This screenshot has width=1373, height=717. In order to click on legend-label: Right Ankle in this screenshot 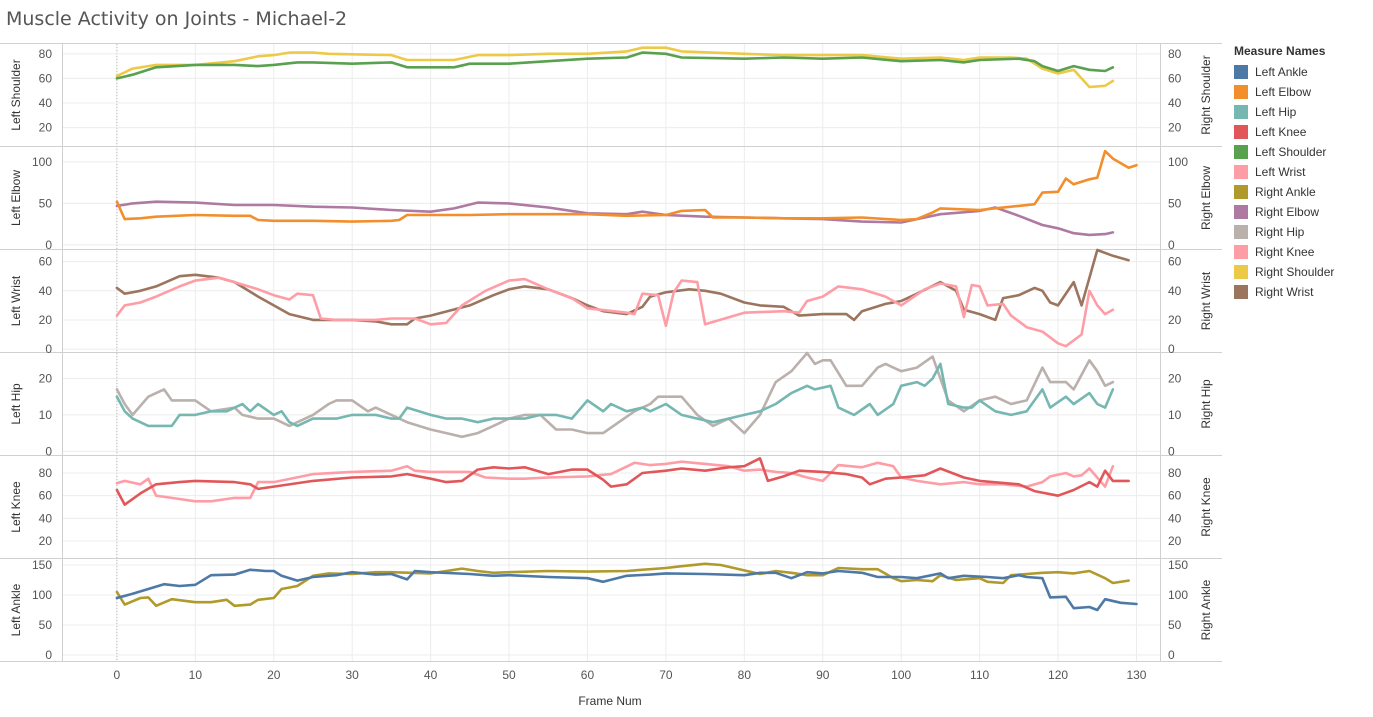, I will do `click(1285, 192)`.